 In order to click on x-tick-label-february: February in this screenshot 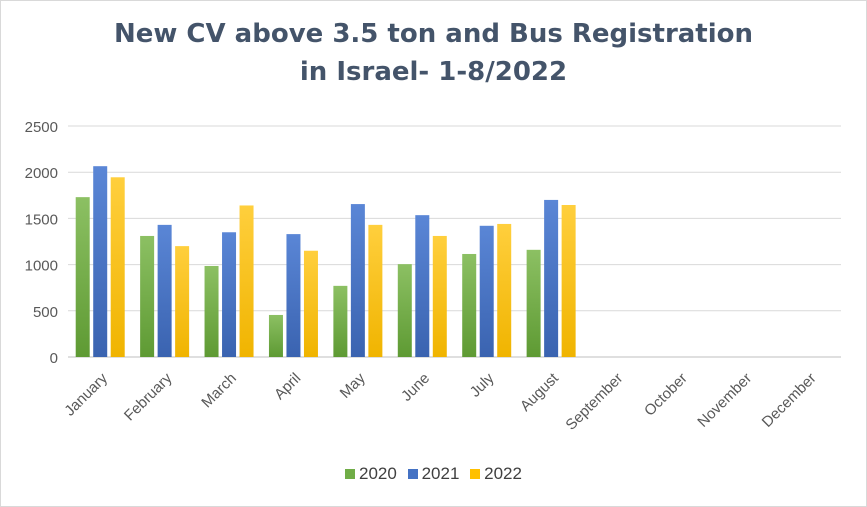, I will do `click(148, 396)`.